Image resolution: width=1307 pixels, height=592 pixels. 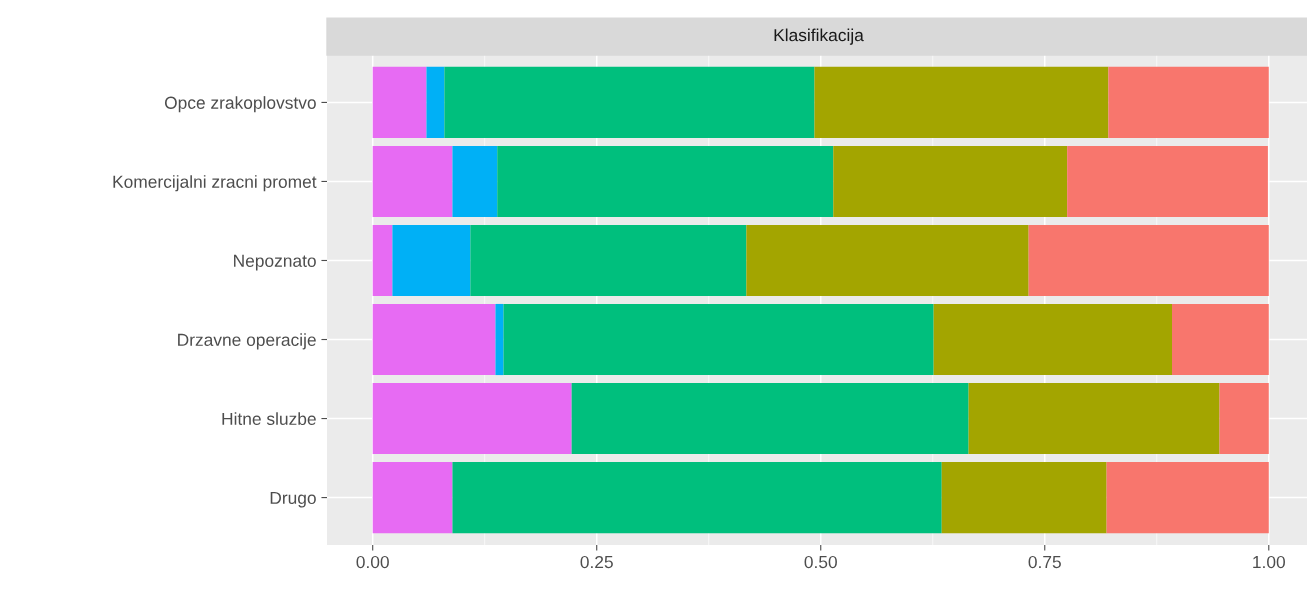 I want to click on y-tick-label: Drugo, so click(x=293, y=499).